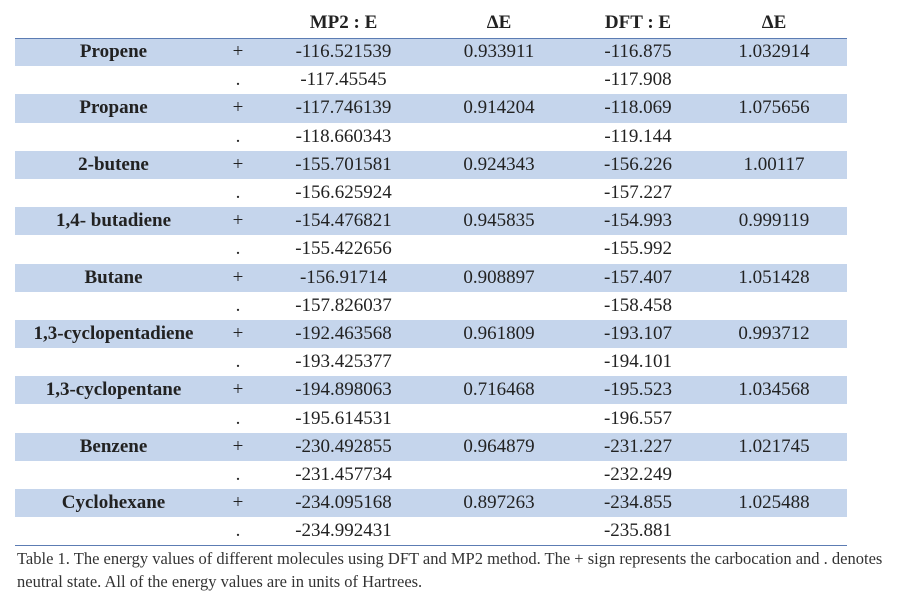 The height and width of the screenshot is (602, 900). I want to click on dft-delta-e: 1.051428, so click(774, 277).